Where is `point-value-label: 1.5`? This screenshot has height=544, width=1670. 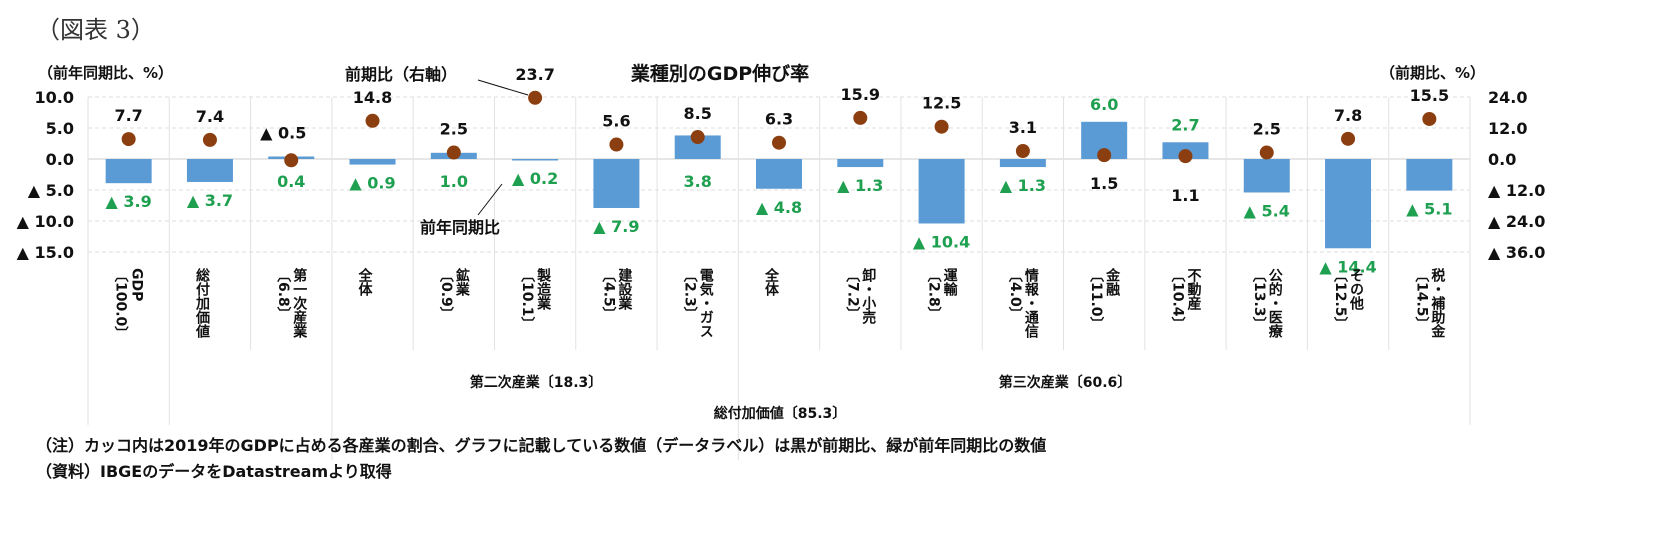 point-value-label: 1.5 is located at coordinates (1104, 183).